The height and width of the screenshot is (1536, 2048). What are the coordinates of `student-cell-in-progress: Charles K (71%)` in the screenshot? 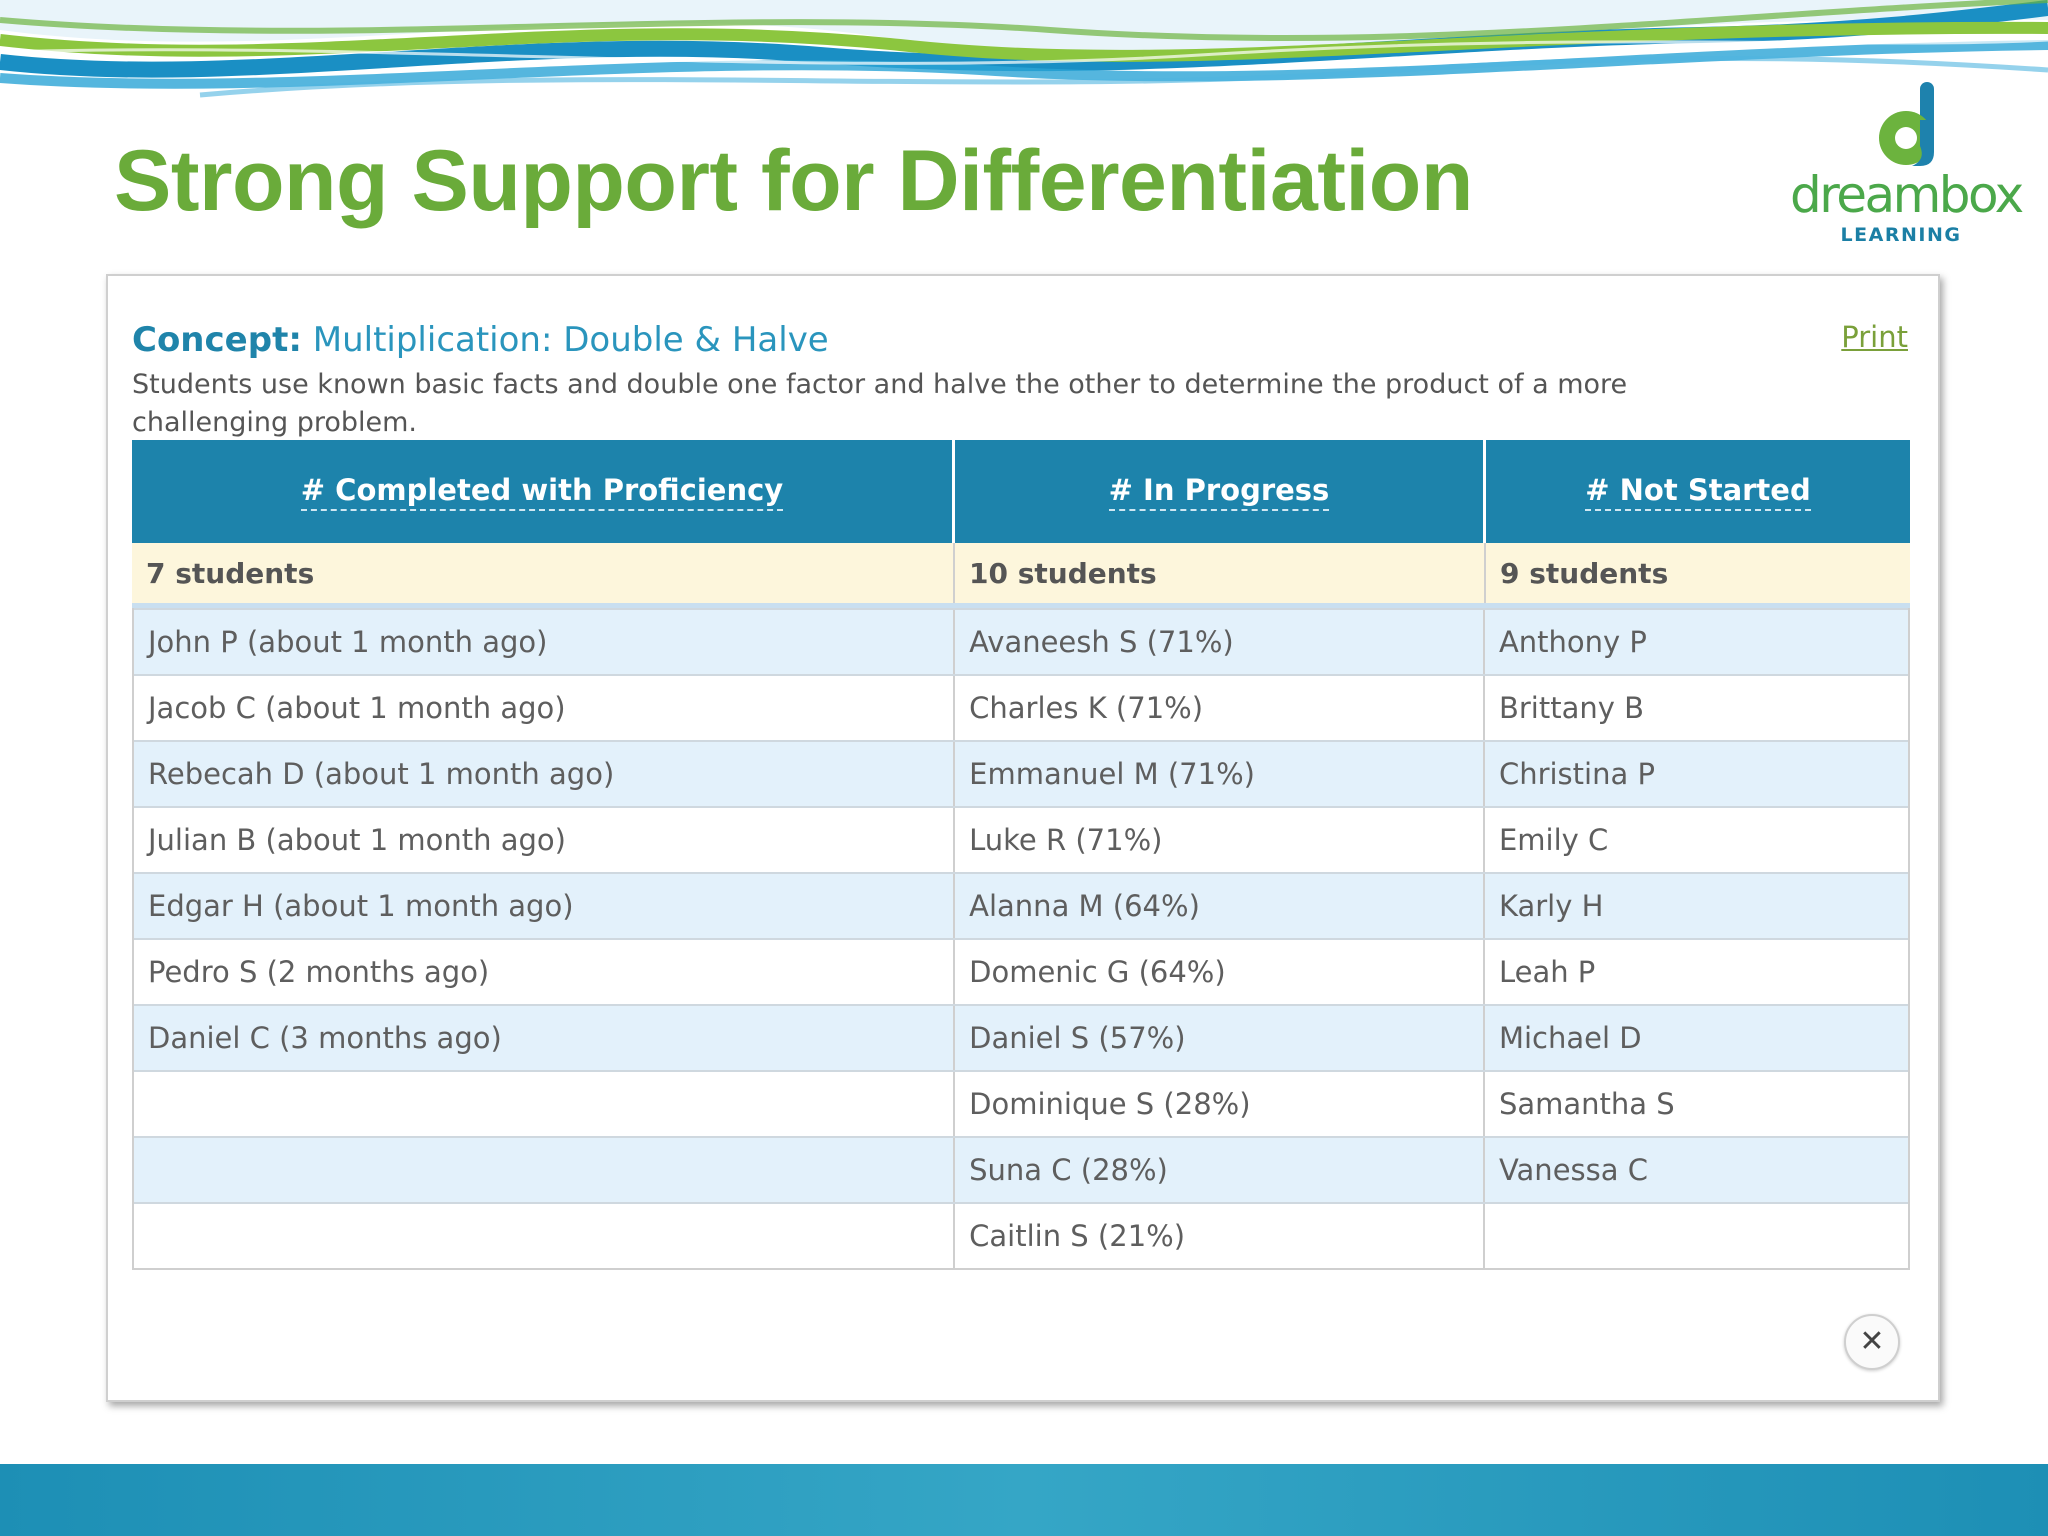 It's located at (1220, 708).